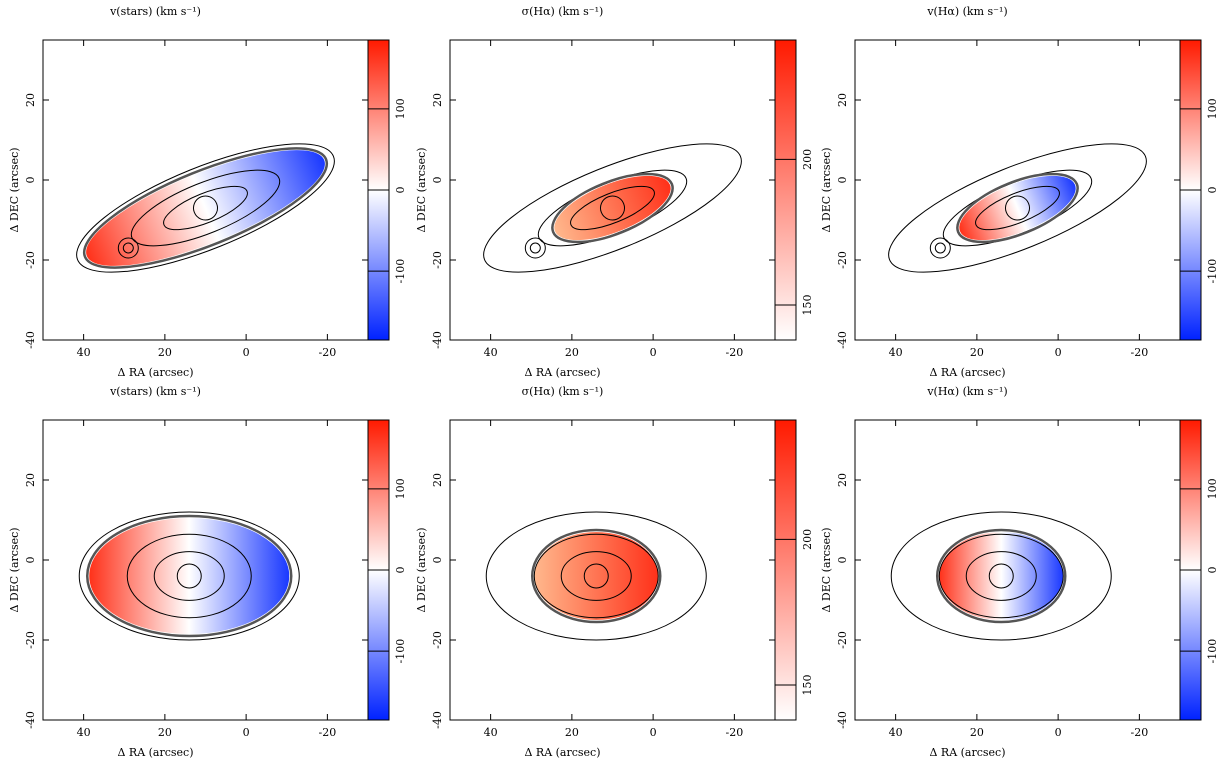 The height and width of the screenshot is (767, 1228). What do you see at coordinates (563, 391) in the screenshot?
I see `panel-title: σ(Hα) (km s⁻¹)` at bounding box center [563, 391].